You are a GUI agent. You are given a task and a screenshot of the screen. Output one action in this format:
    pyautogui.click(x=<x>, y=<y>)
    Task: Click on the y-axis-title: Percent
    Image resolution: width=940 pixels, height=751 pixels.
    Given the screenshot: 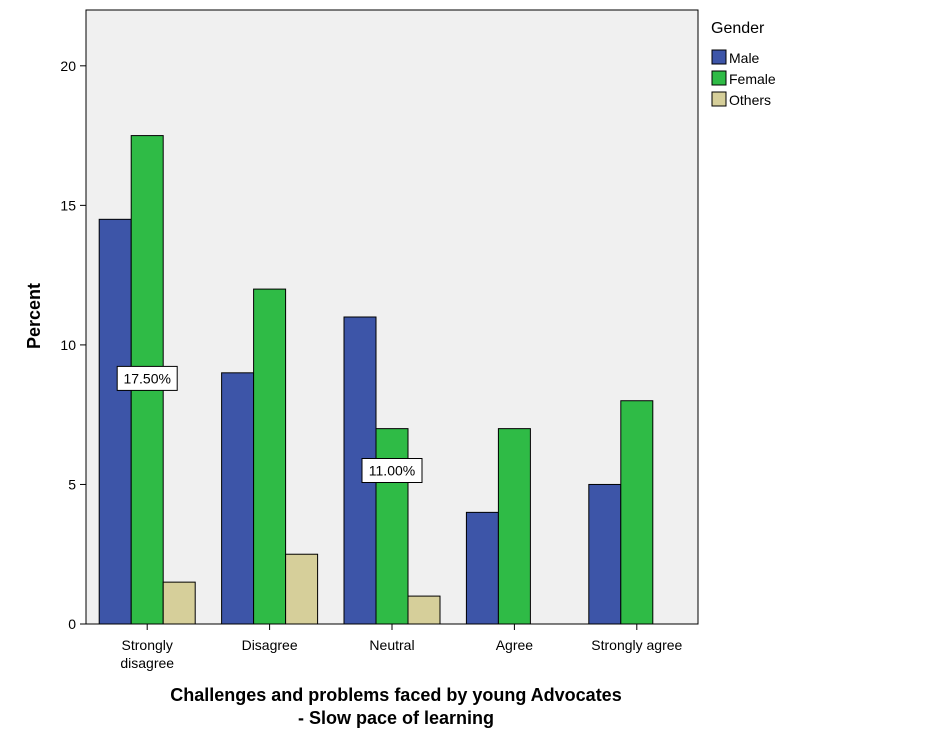 What is the action you would take?
    pyautogui.click(x=34, y=316)
    